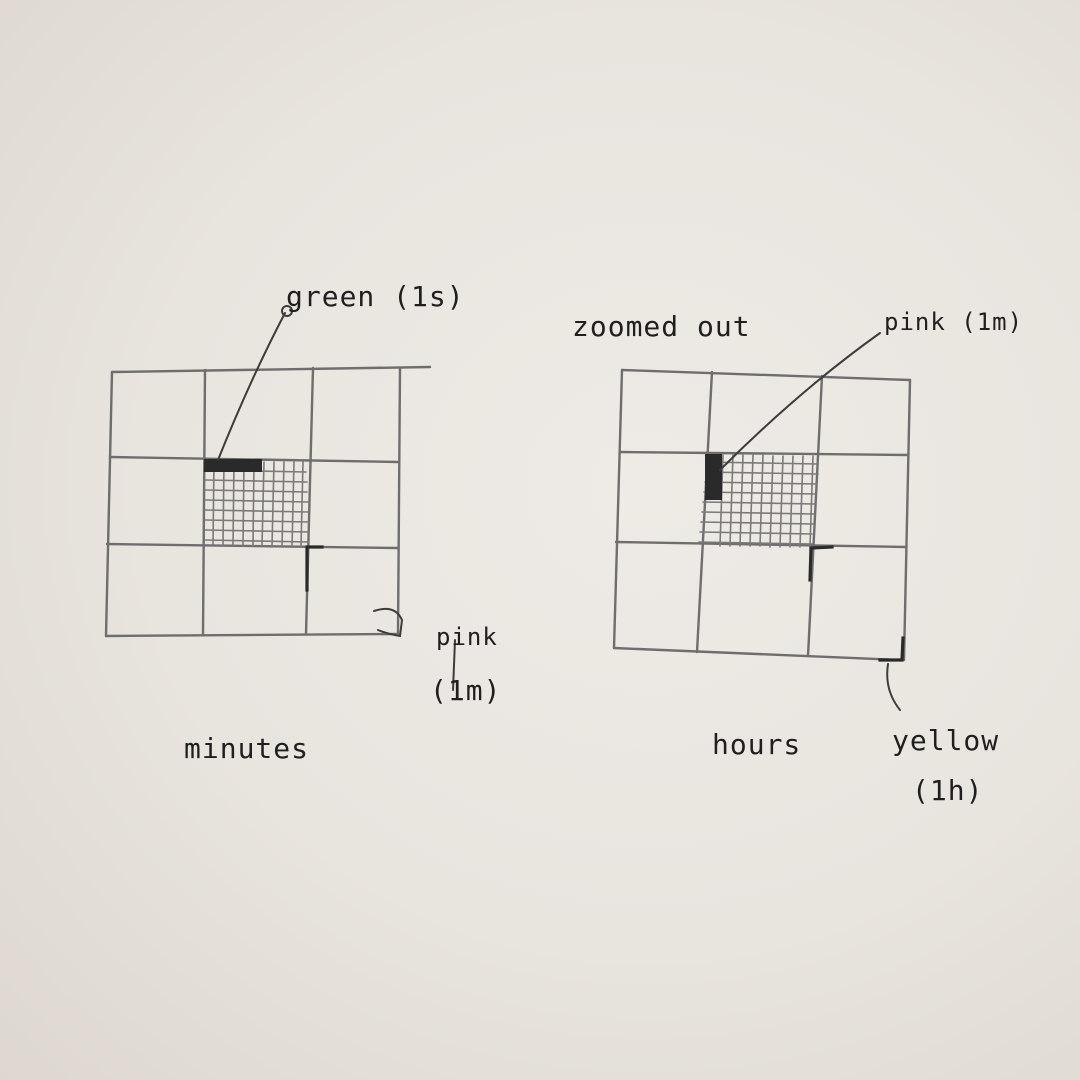 This screenshot has width=1080, height=1080. I want to click on minutes-label: minutes, so click(246, 748).